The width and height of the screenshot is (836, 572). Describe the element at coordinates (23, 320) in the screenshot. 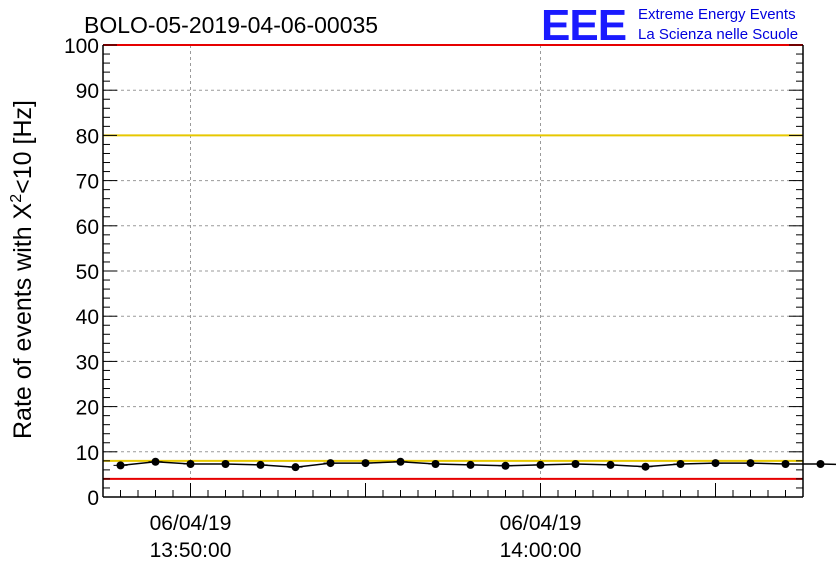

I see `y-axis-label-main: Rate of events with X` at that location.